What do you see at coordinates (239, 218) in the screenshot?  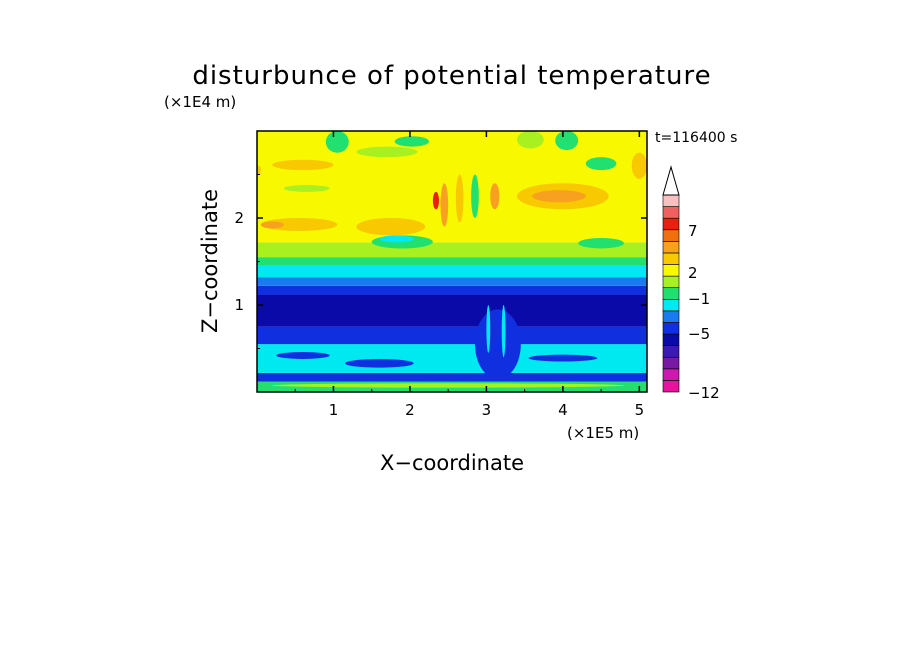 I see `y-tick-label-1: 2` at bounding box center [239, 218].